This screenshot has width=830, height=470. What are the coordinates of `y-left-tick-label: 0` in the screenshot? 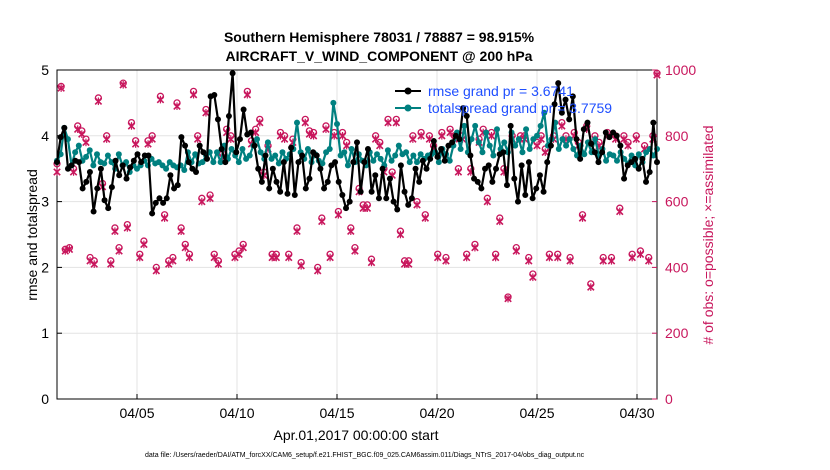 It's located at (45, 399).